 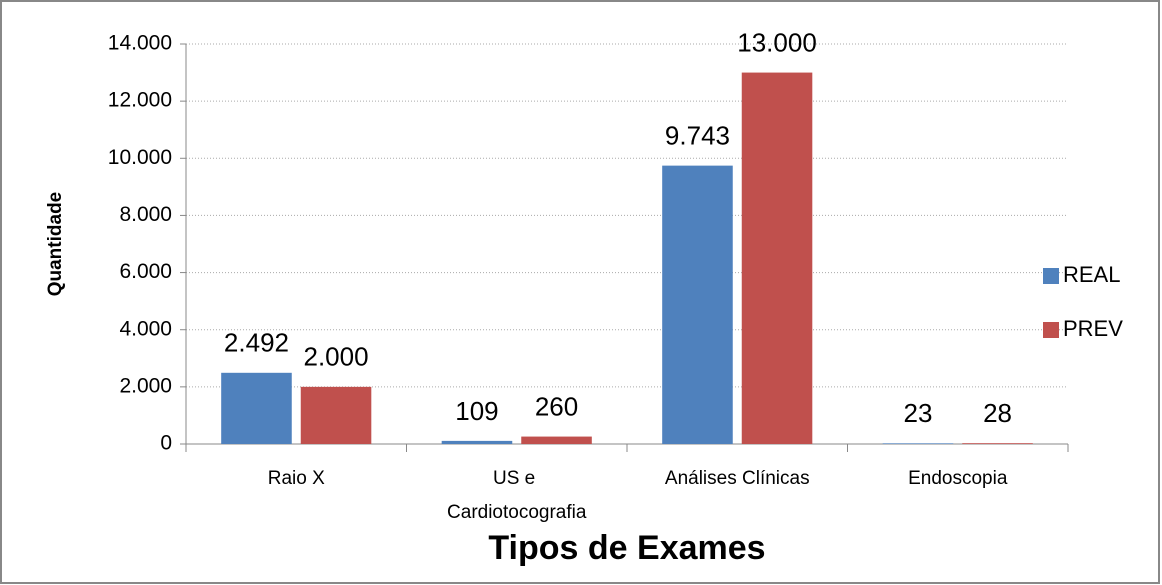 What do you see at coordinates (476, 411) in the screenshot?
I see `data-label: 109` at bounding box center [476, 411].